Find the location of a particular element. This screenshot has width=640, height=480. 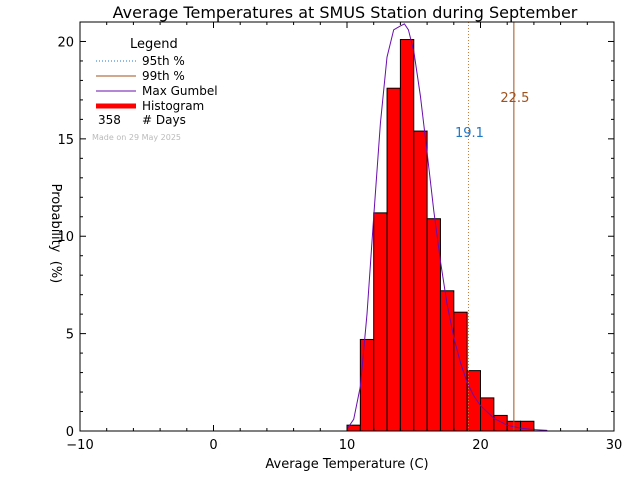

legend-label-gumbel: Max Gumbel is located at coordinates (180, 91).